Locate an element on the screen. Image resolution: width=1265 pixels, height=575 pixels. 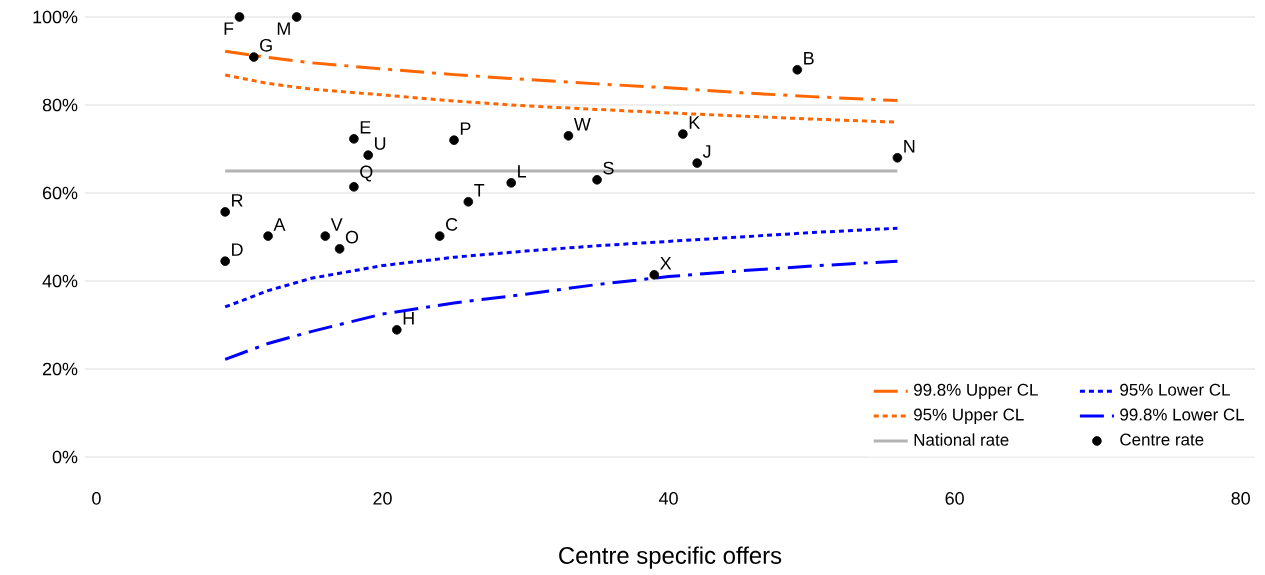
y-tick-label: 20% is located at coordinates (60, 369).